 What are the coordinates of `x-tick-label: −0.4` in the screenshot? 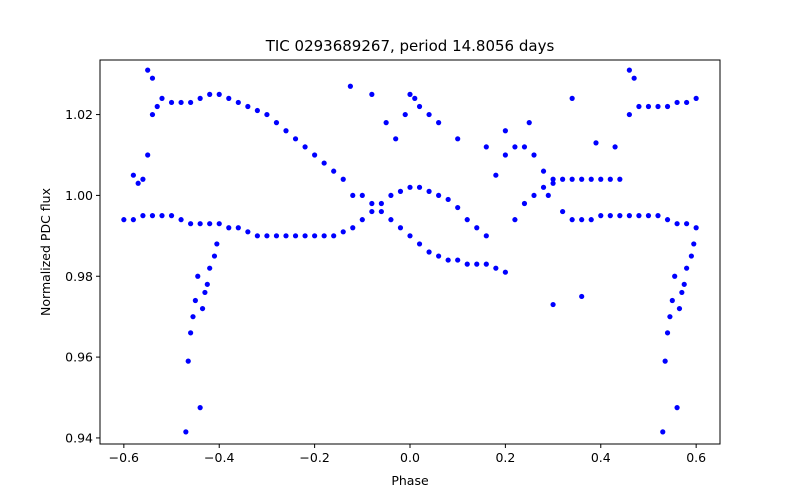 It's located at (219, 457).